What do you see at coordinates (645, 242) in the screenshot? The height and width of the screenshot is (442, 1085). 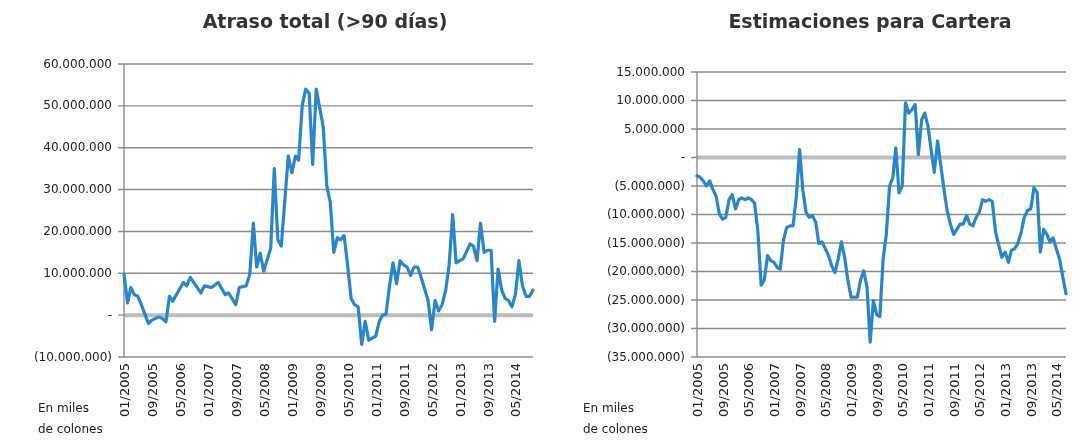 I see `y-tick-label: (15.000.000)` at bounding box center [645, 242].